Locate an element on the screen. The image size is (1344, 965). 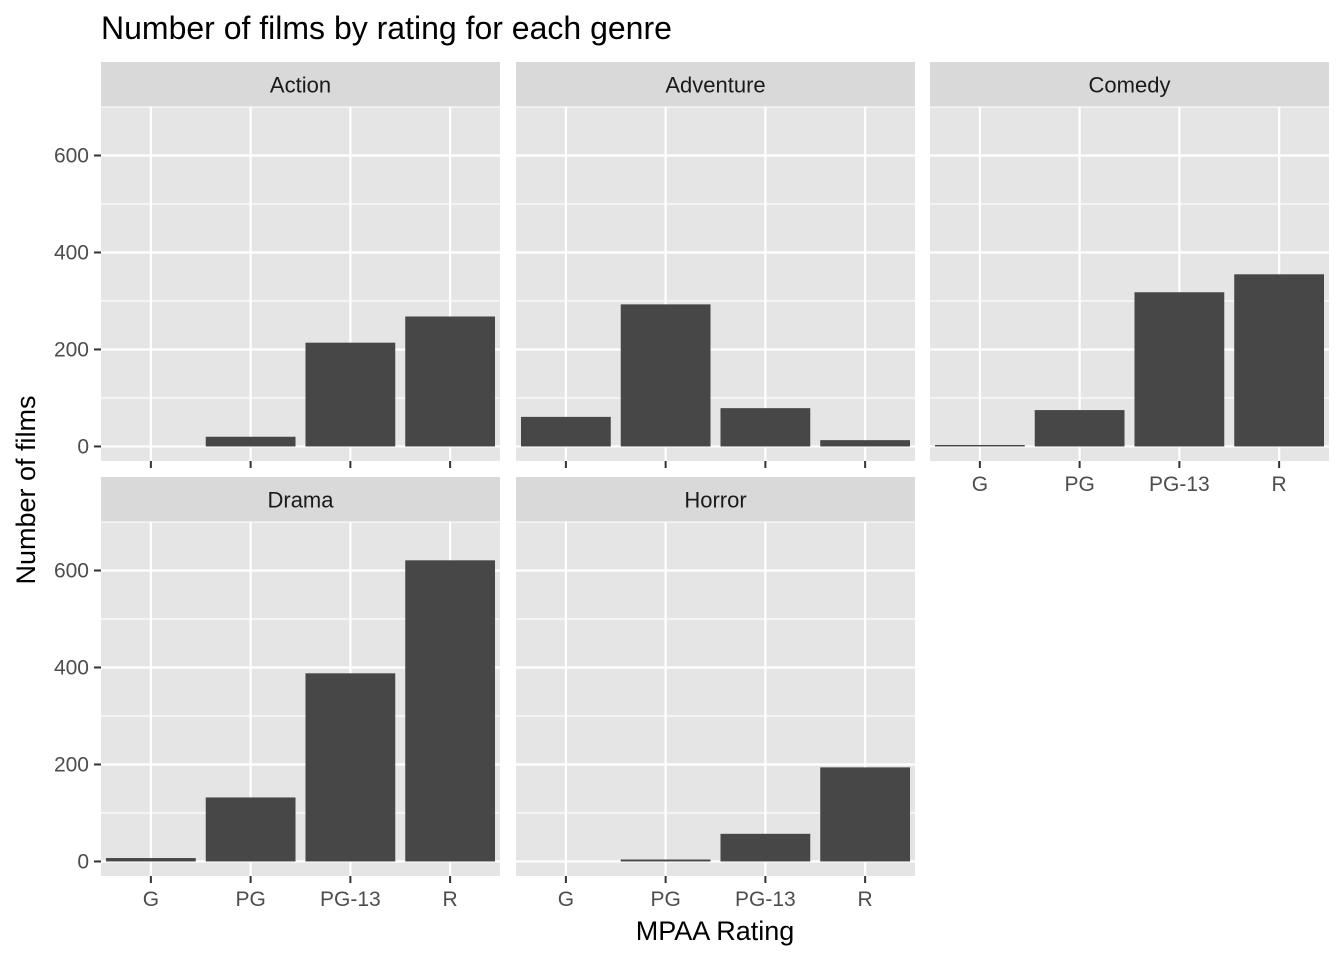
facet-panel-comedy: Comedy G PG PG-13 R is located at coordinates (1129, 279).